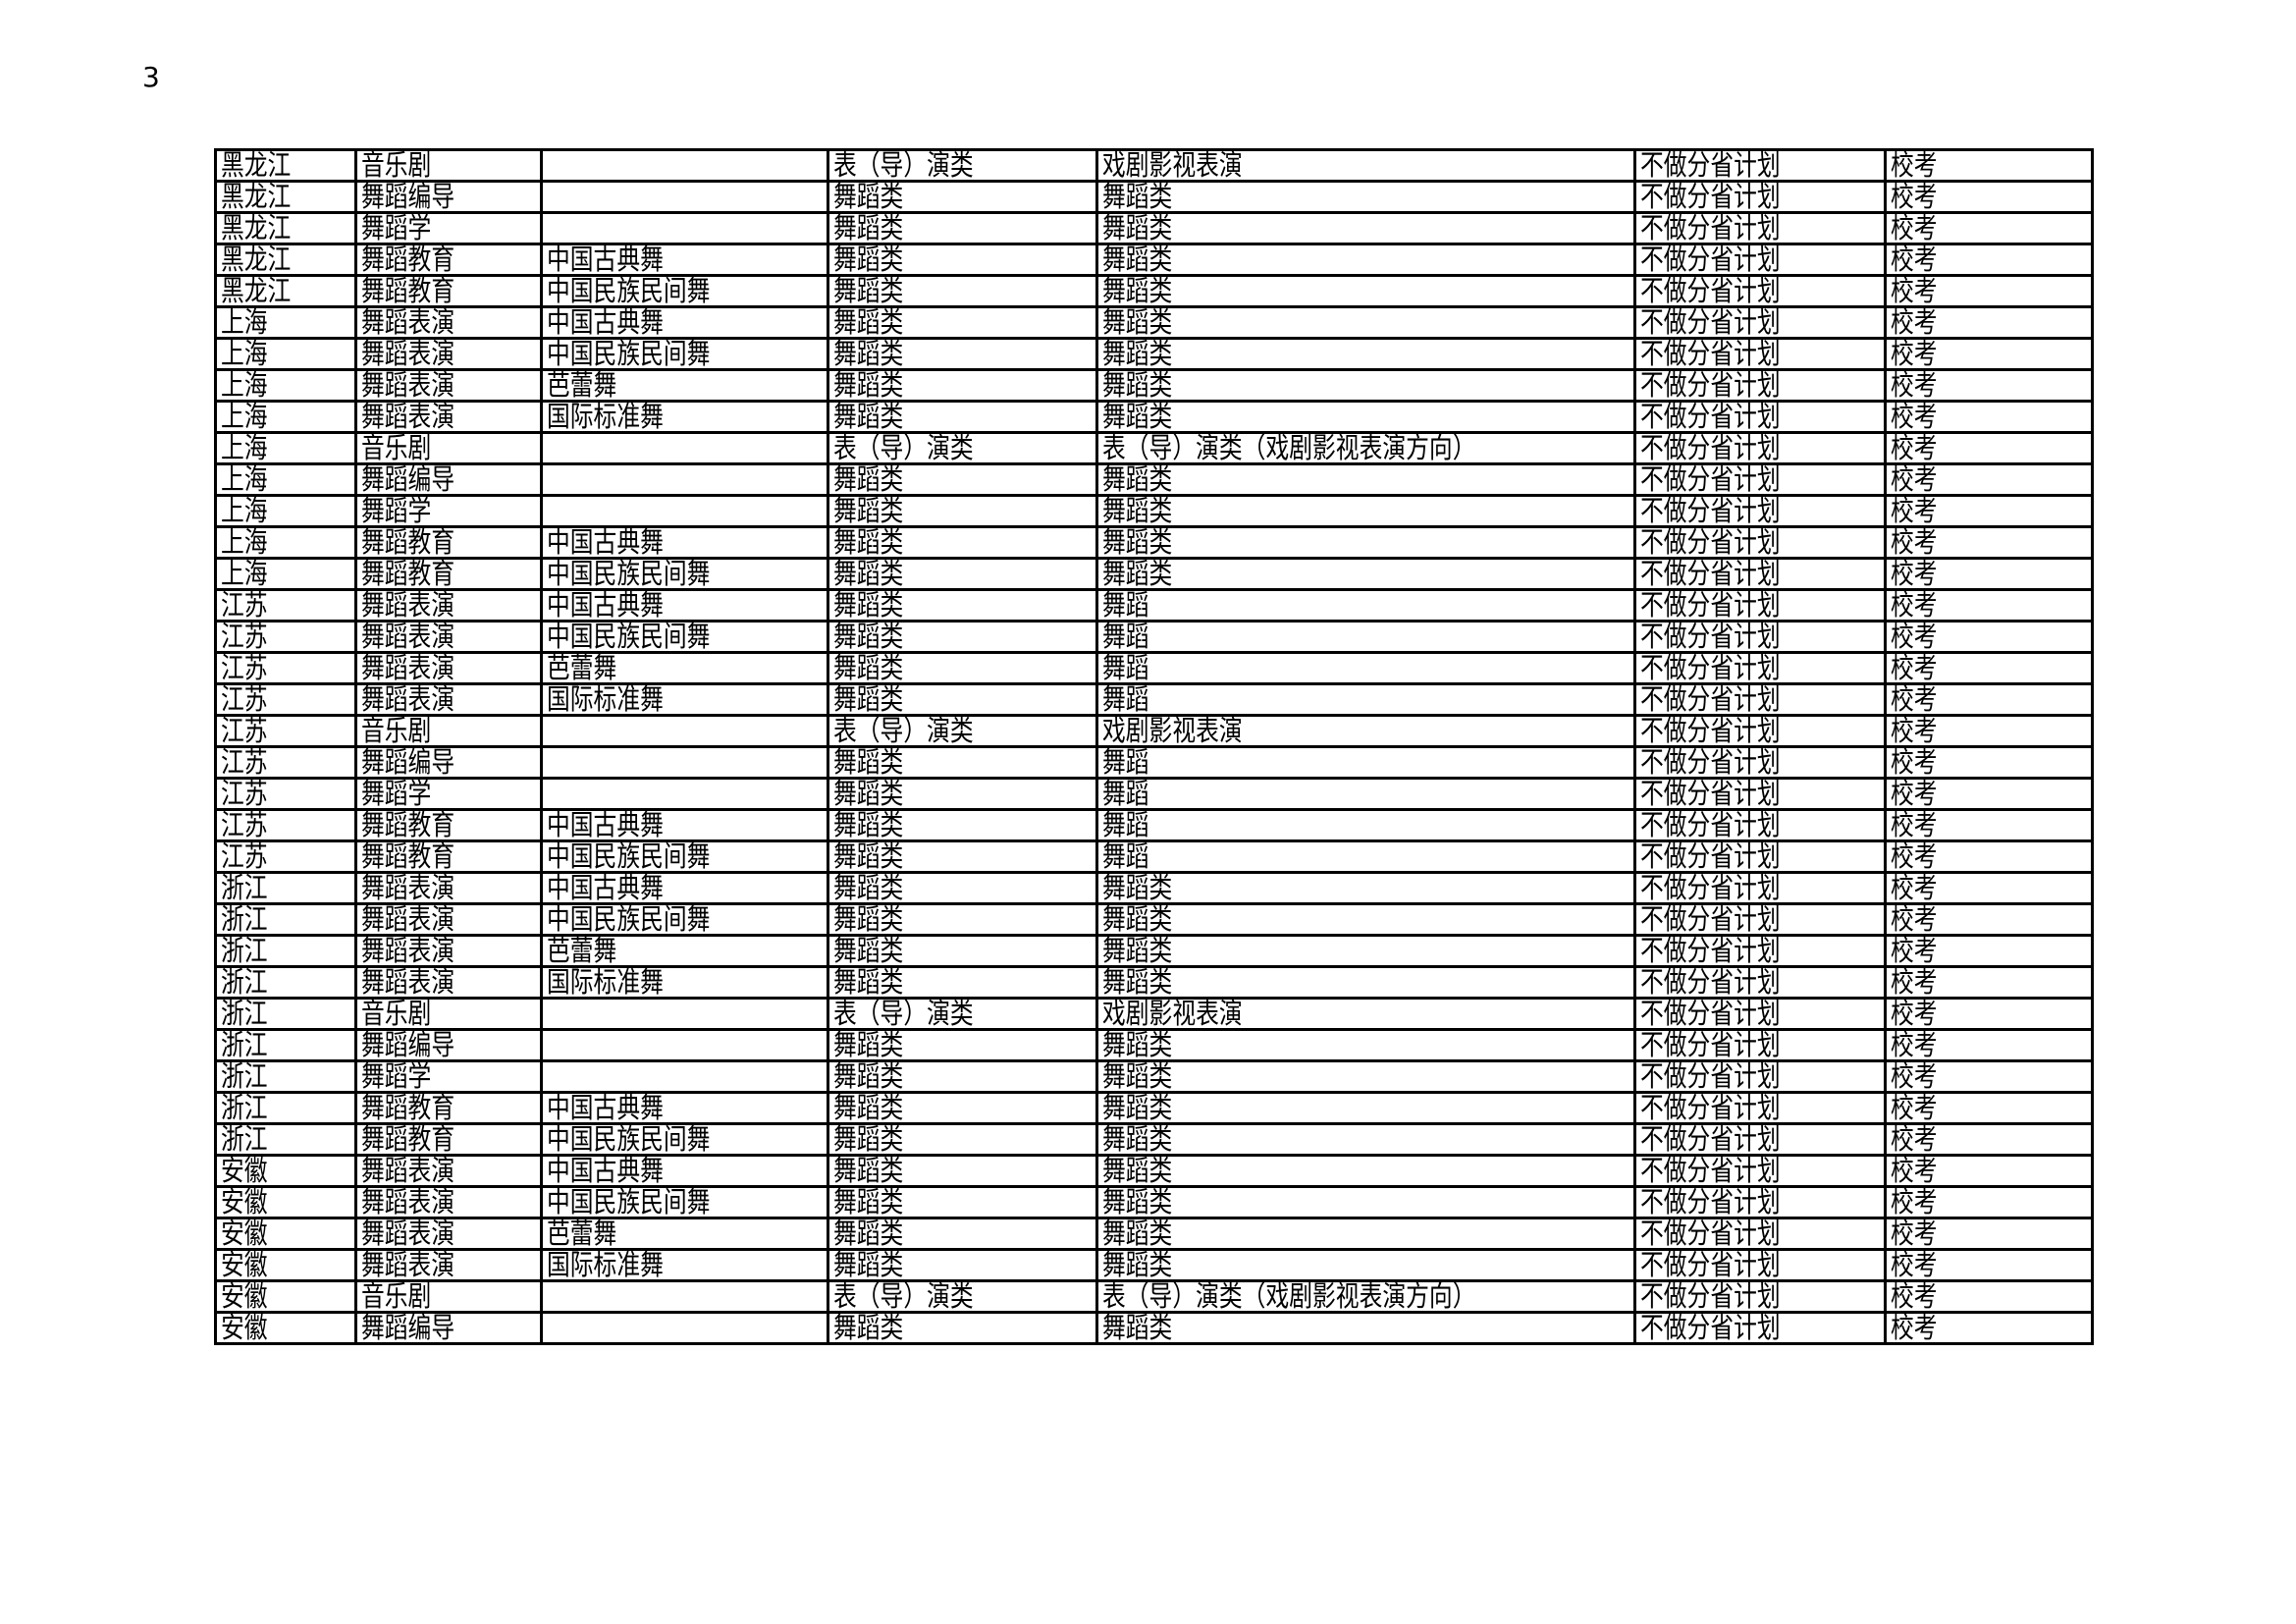 The height and width of the screenshot is (1624, 2296). What do you see at coordinates (1154, 668) in the screenshot?
I see `table-row: 江苏 舞蹈表演 芭蕾舞 舞蹈类 舞蹈 不做分省计划 校考` at bounding box center [1154, 668].